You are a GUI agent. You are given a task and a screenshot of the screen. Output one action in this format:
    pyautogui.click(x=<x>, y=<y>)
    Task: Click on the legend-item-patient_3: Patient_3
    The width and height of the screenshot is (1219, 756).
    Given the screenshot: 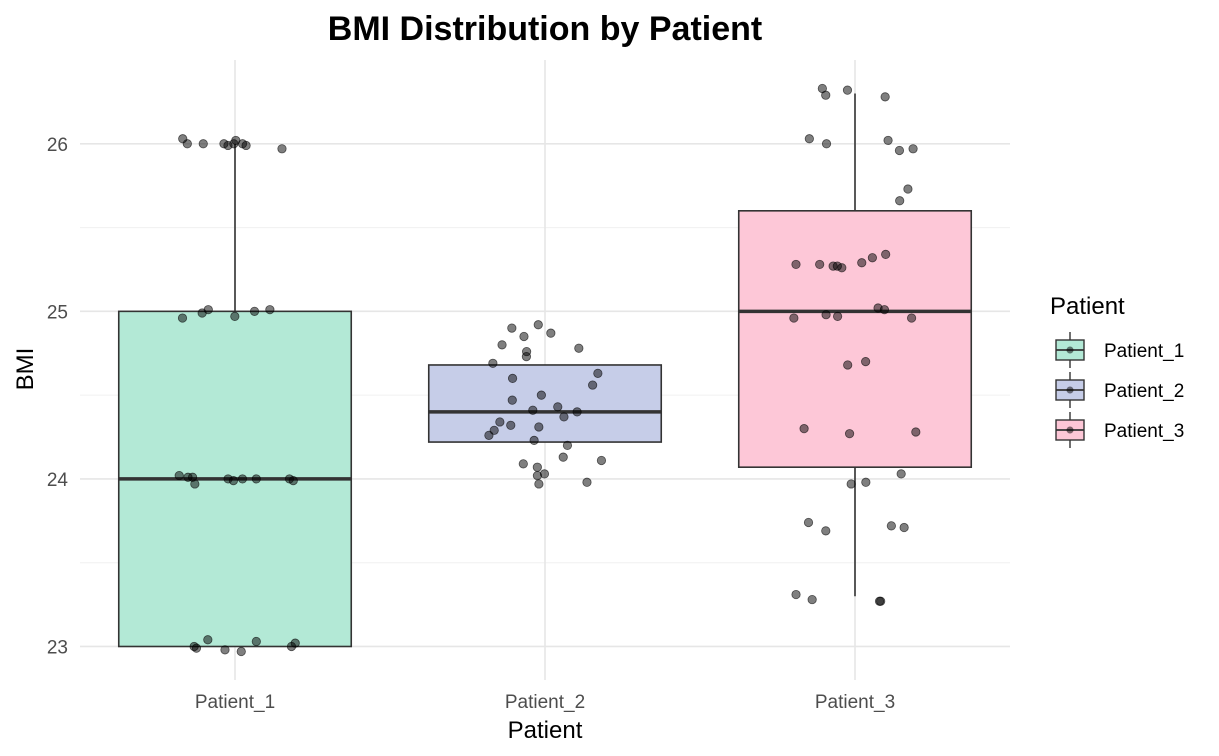 What is the action you would take?
    pyautogui.click(x=1119, y=430)
    